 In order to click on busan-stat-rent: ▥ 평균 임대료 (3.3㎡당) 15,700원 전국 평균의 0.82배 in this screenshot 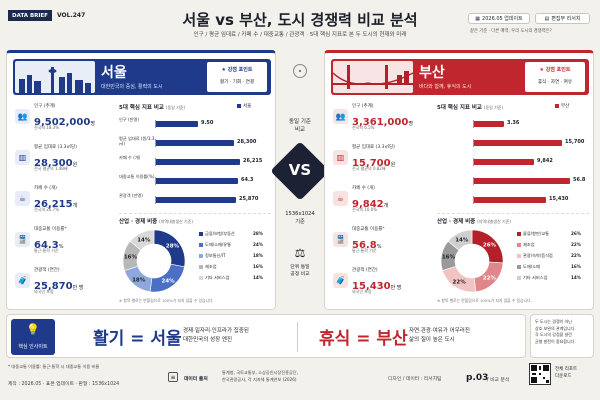, I will do `click(384, 163)`.